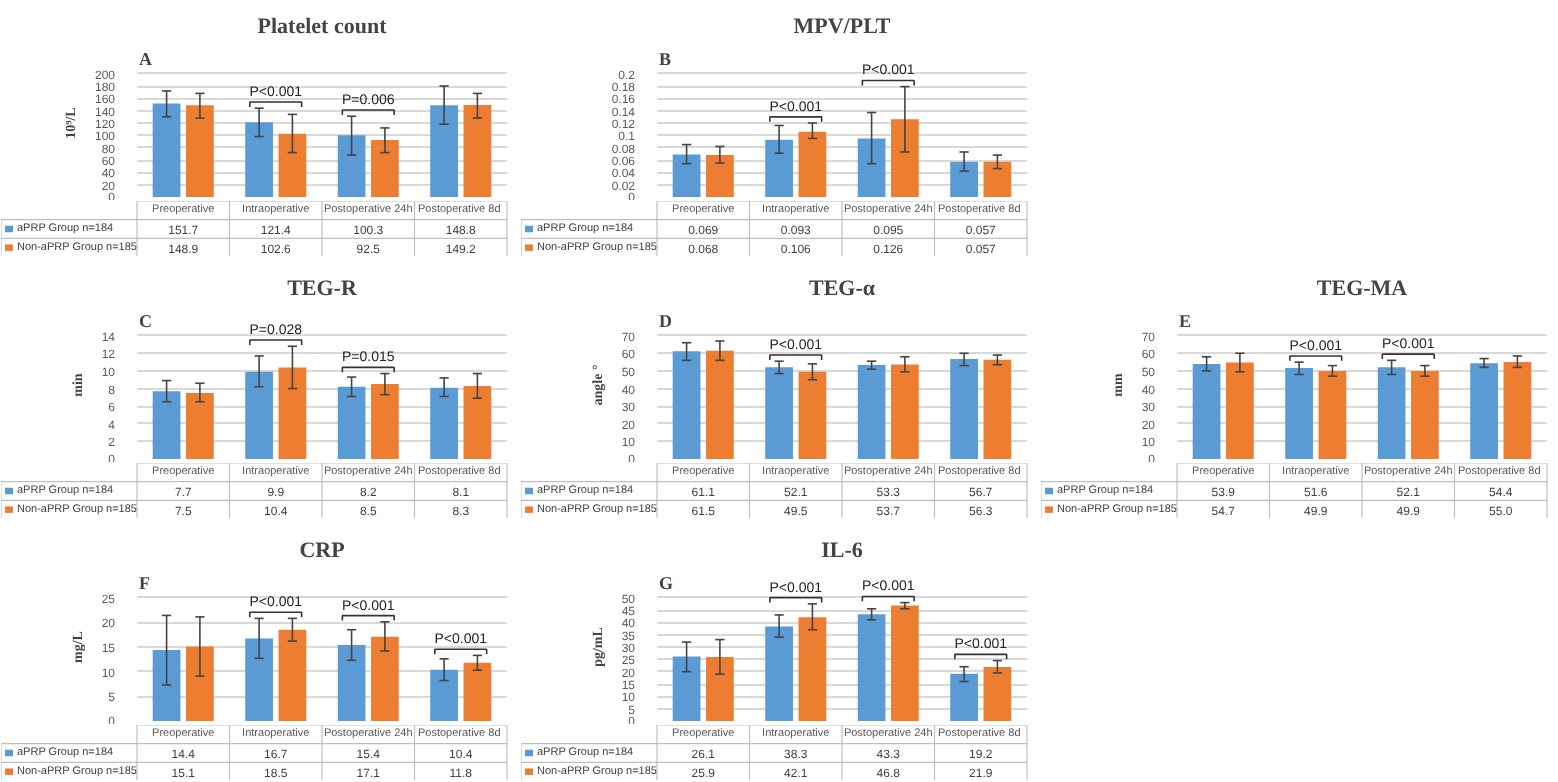  What do you see at coordinates (322, 27) in the screenshot?
I see `chart-title: Platelet count` at bounding box center [322, 27].